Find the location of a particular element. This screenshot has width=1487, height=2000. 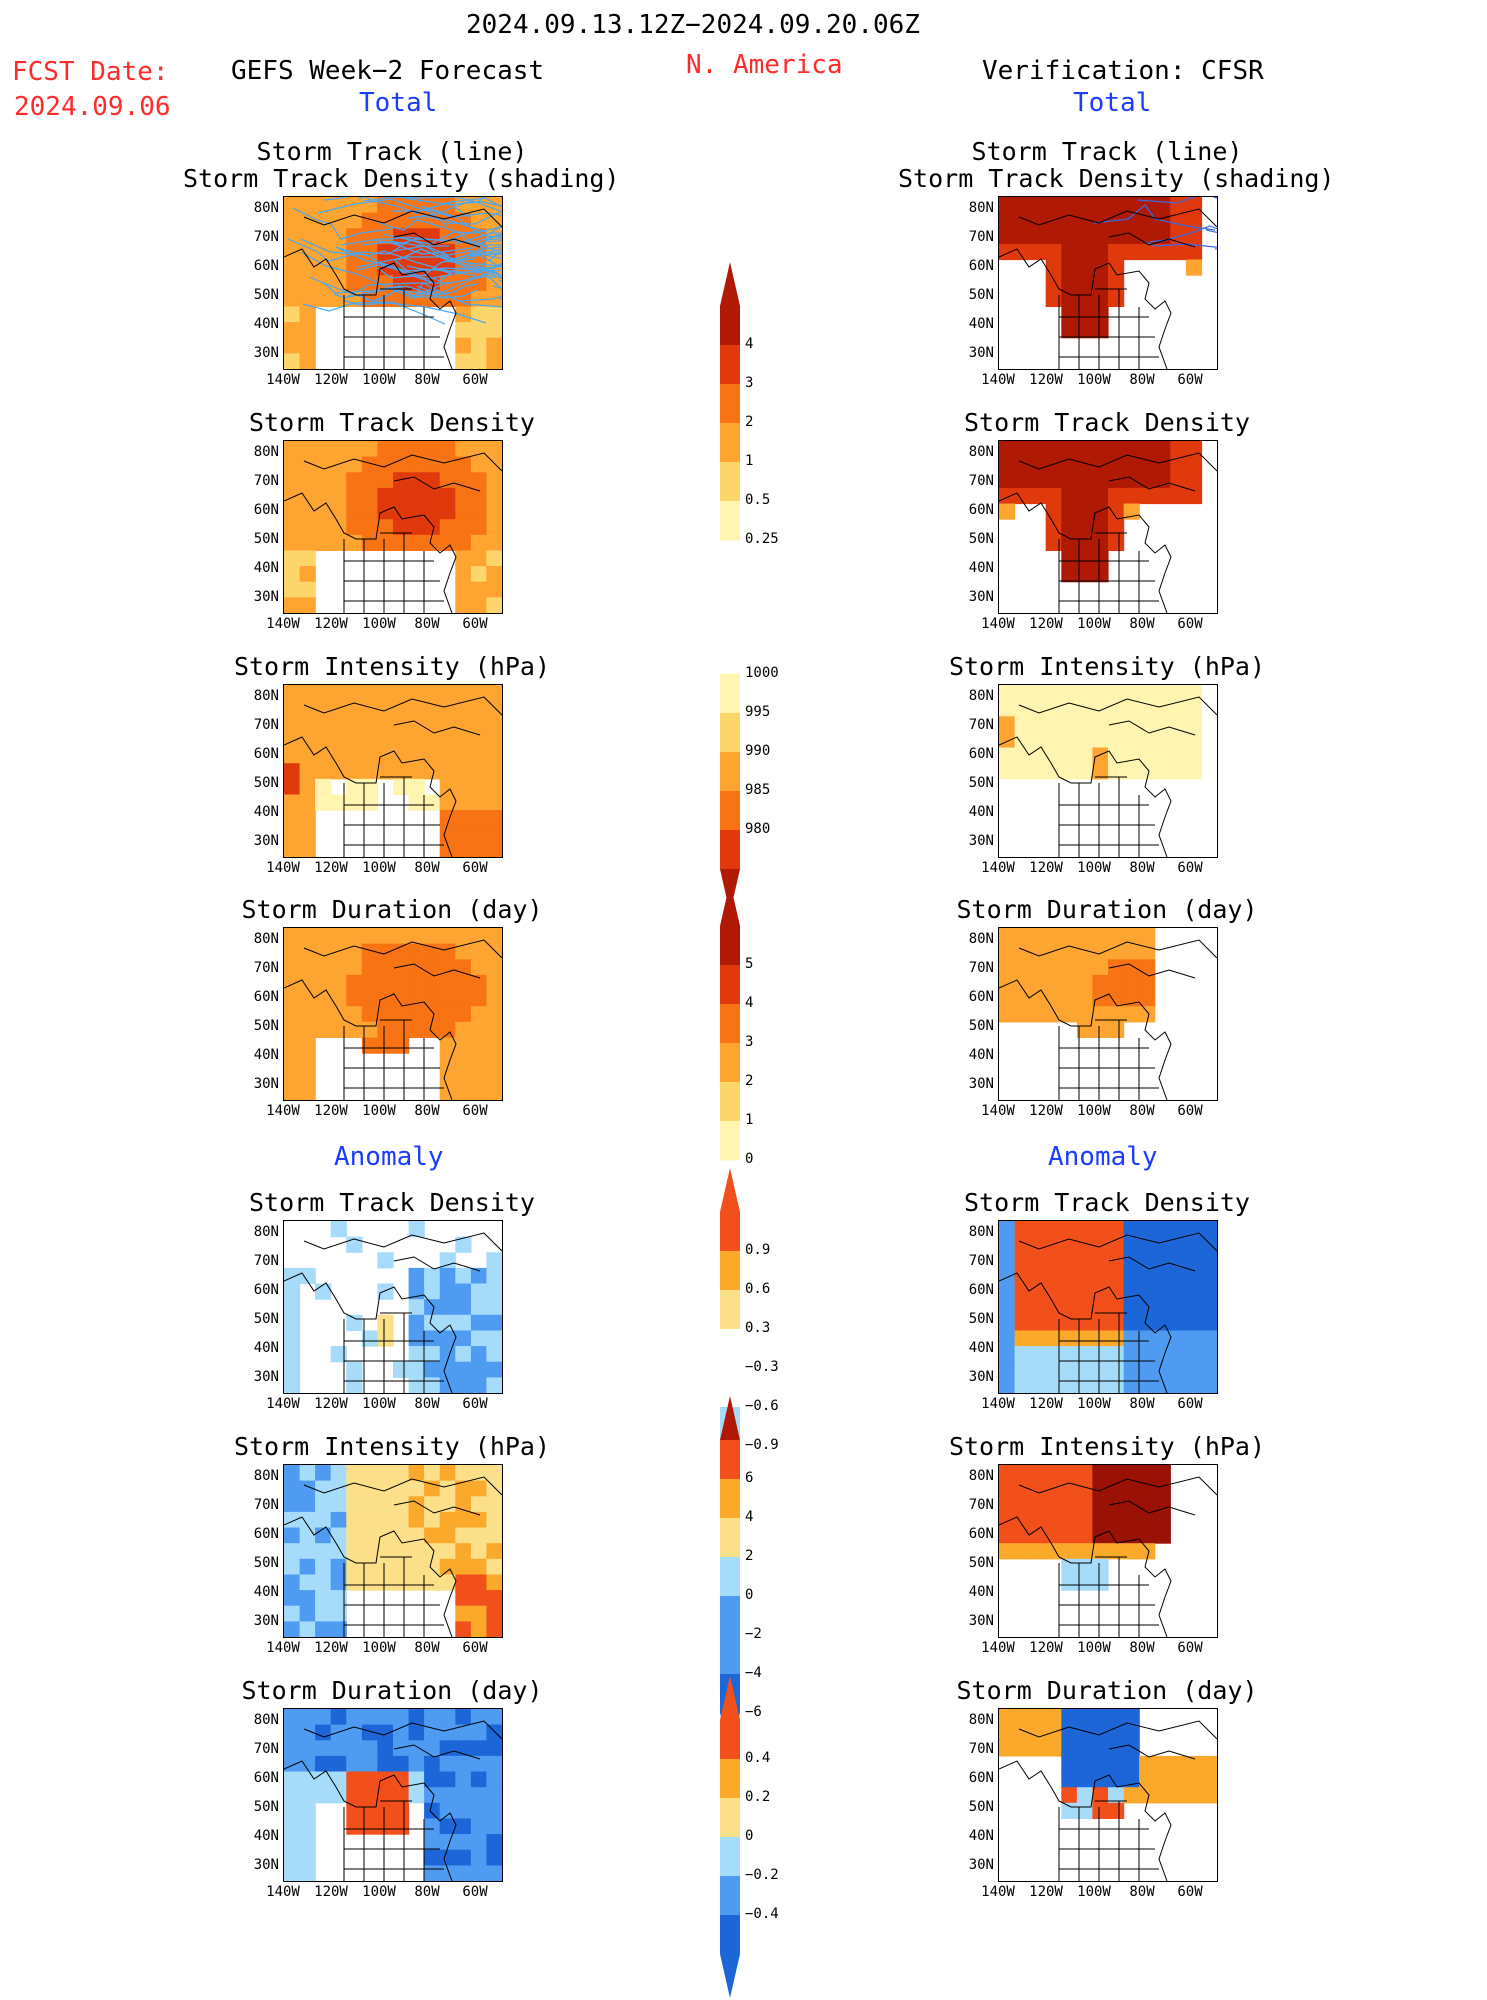

colorbar-tick-label: −4 is located at coordinates (753, 1673).